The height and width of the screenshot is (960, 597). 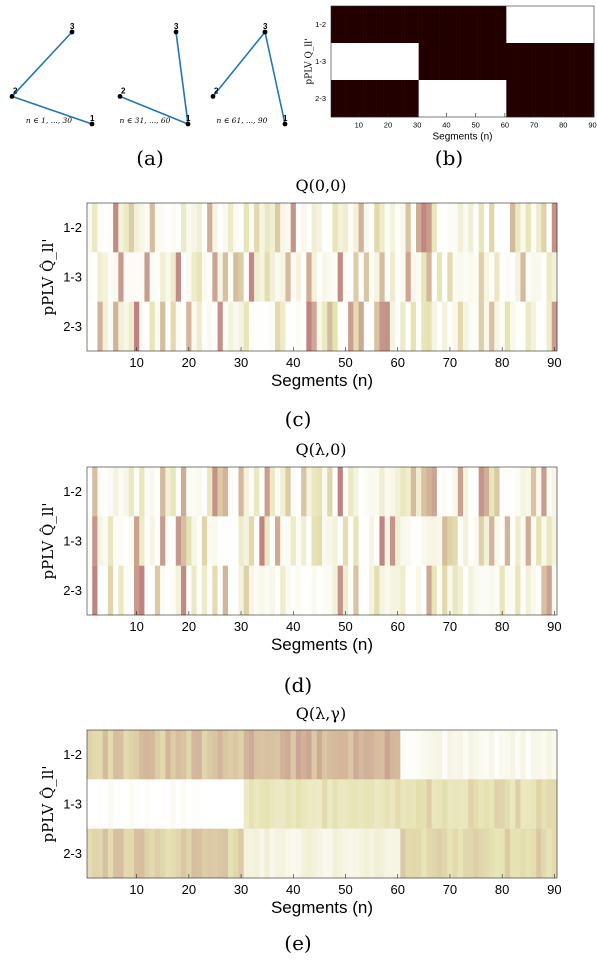 I want to click on x-tick-label: 20, so click(x=189, y=626).